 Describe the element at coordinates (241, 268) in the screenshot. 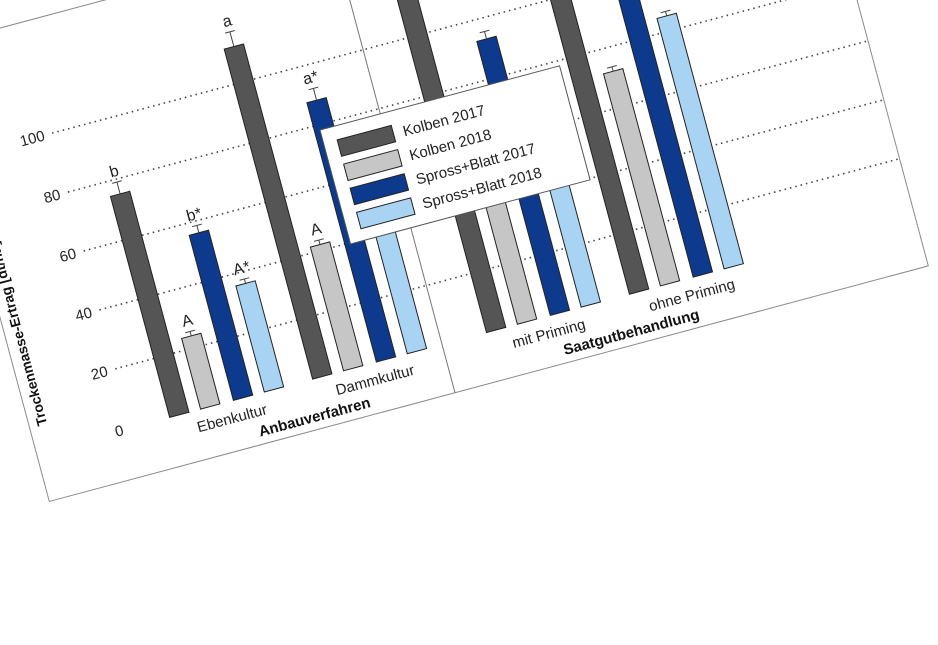

I see `significance-label: A*` at that location.